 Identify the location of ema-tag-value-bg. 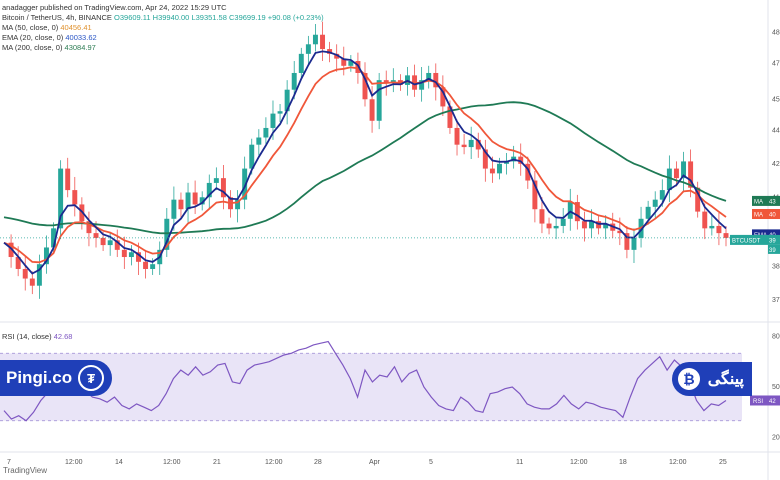
(774, 234).